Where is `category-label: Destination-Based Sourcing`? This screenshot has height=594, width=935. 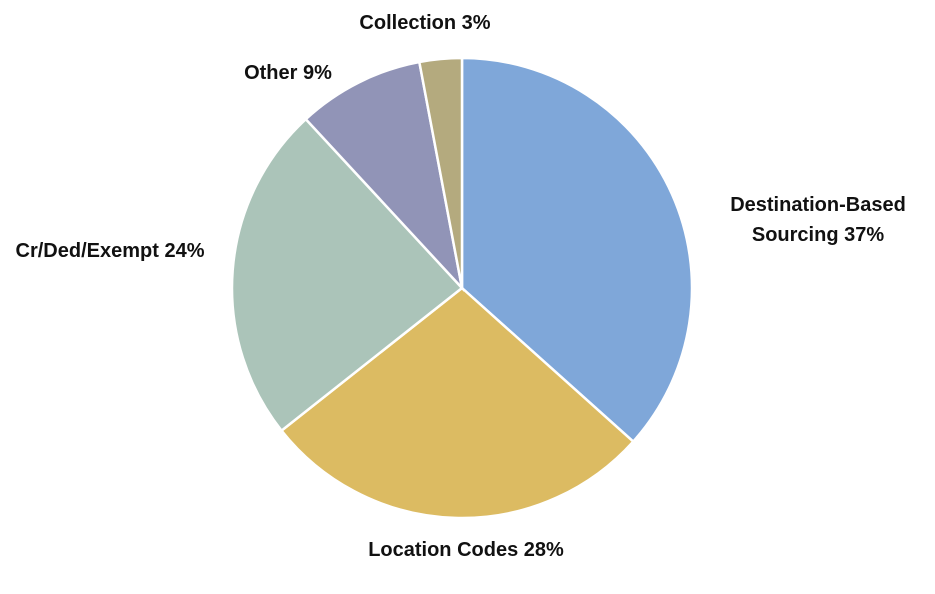 category-label: Destination-Based Sourcing is located at coordinates (818, 220).